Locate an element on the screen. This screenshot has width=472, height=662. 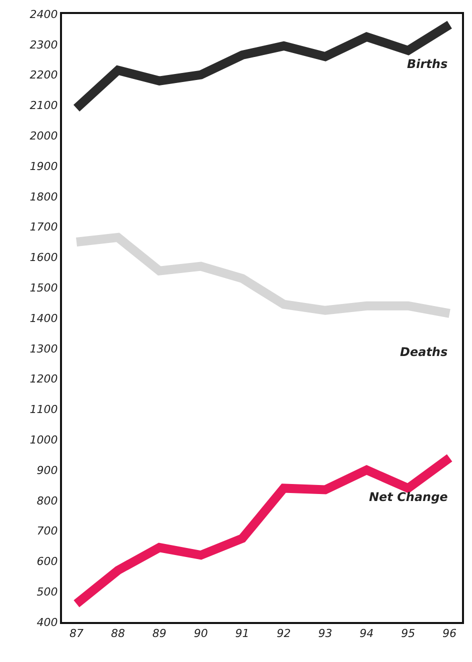
y-tick-label: 1100 is located at coordinates (44, 409).